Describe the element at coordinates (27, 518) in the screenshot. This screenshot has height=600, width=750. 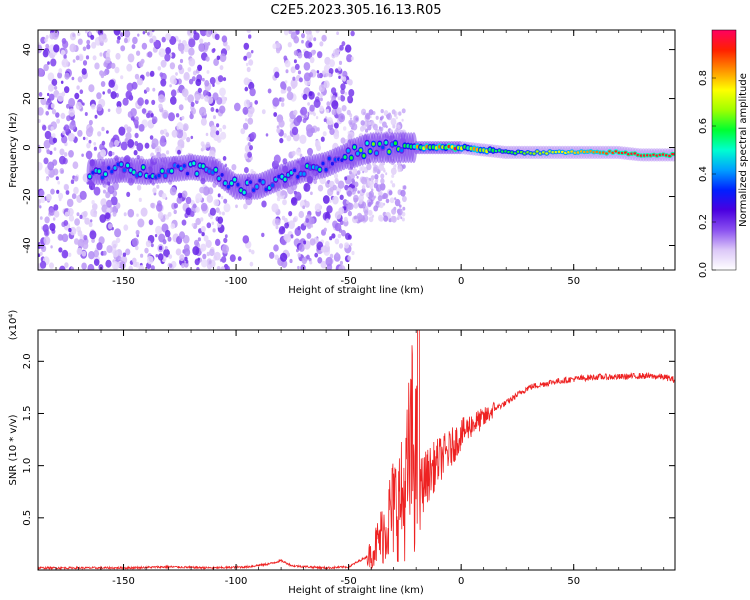
I see `snr-ytick-label: 0.5` at that location.